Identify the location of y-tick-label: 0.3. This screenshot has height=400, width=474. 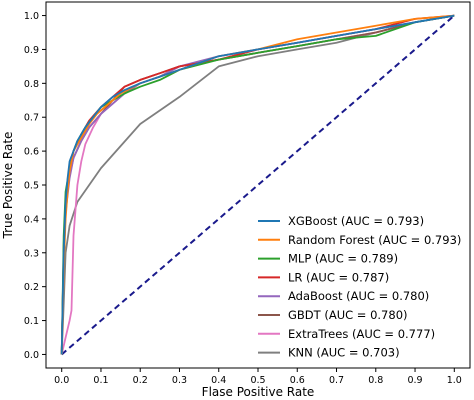
(31, 253).